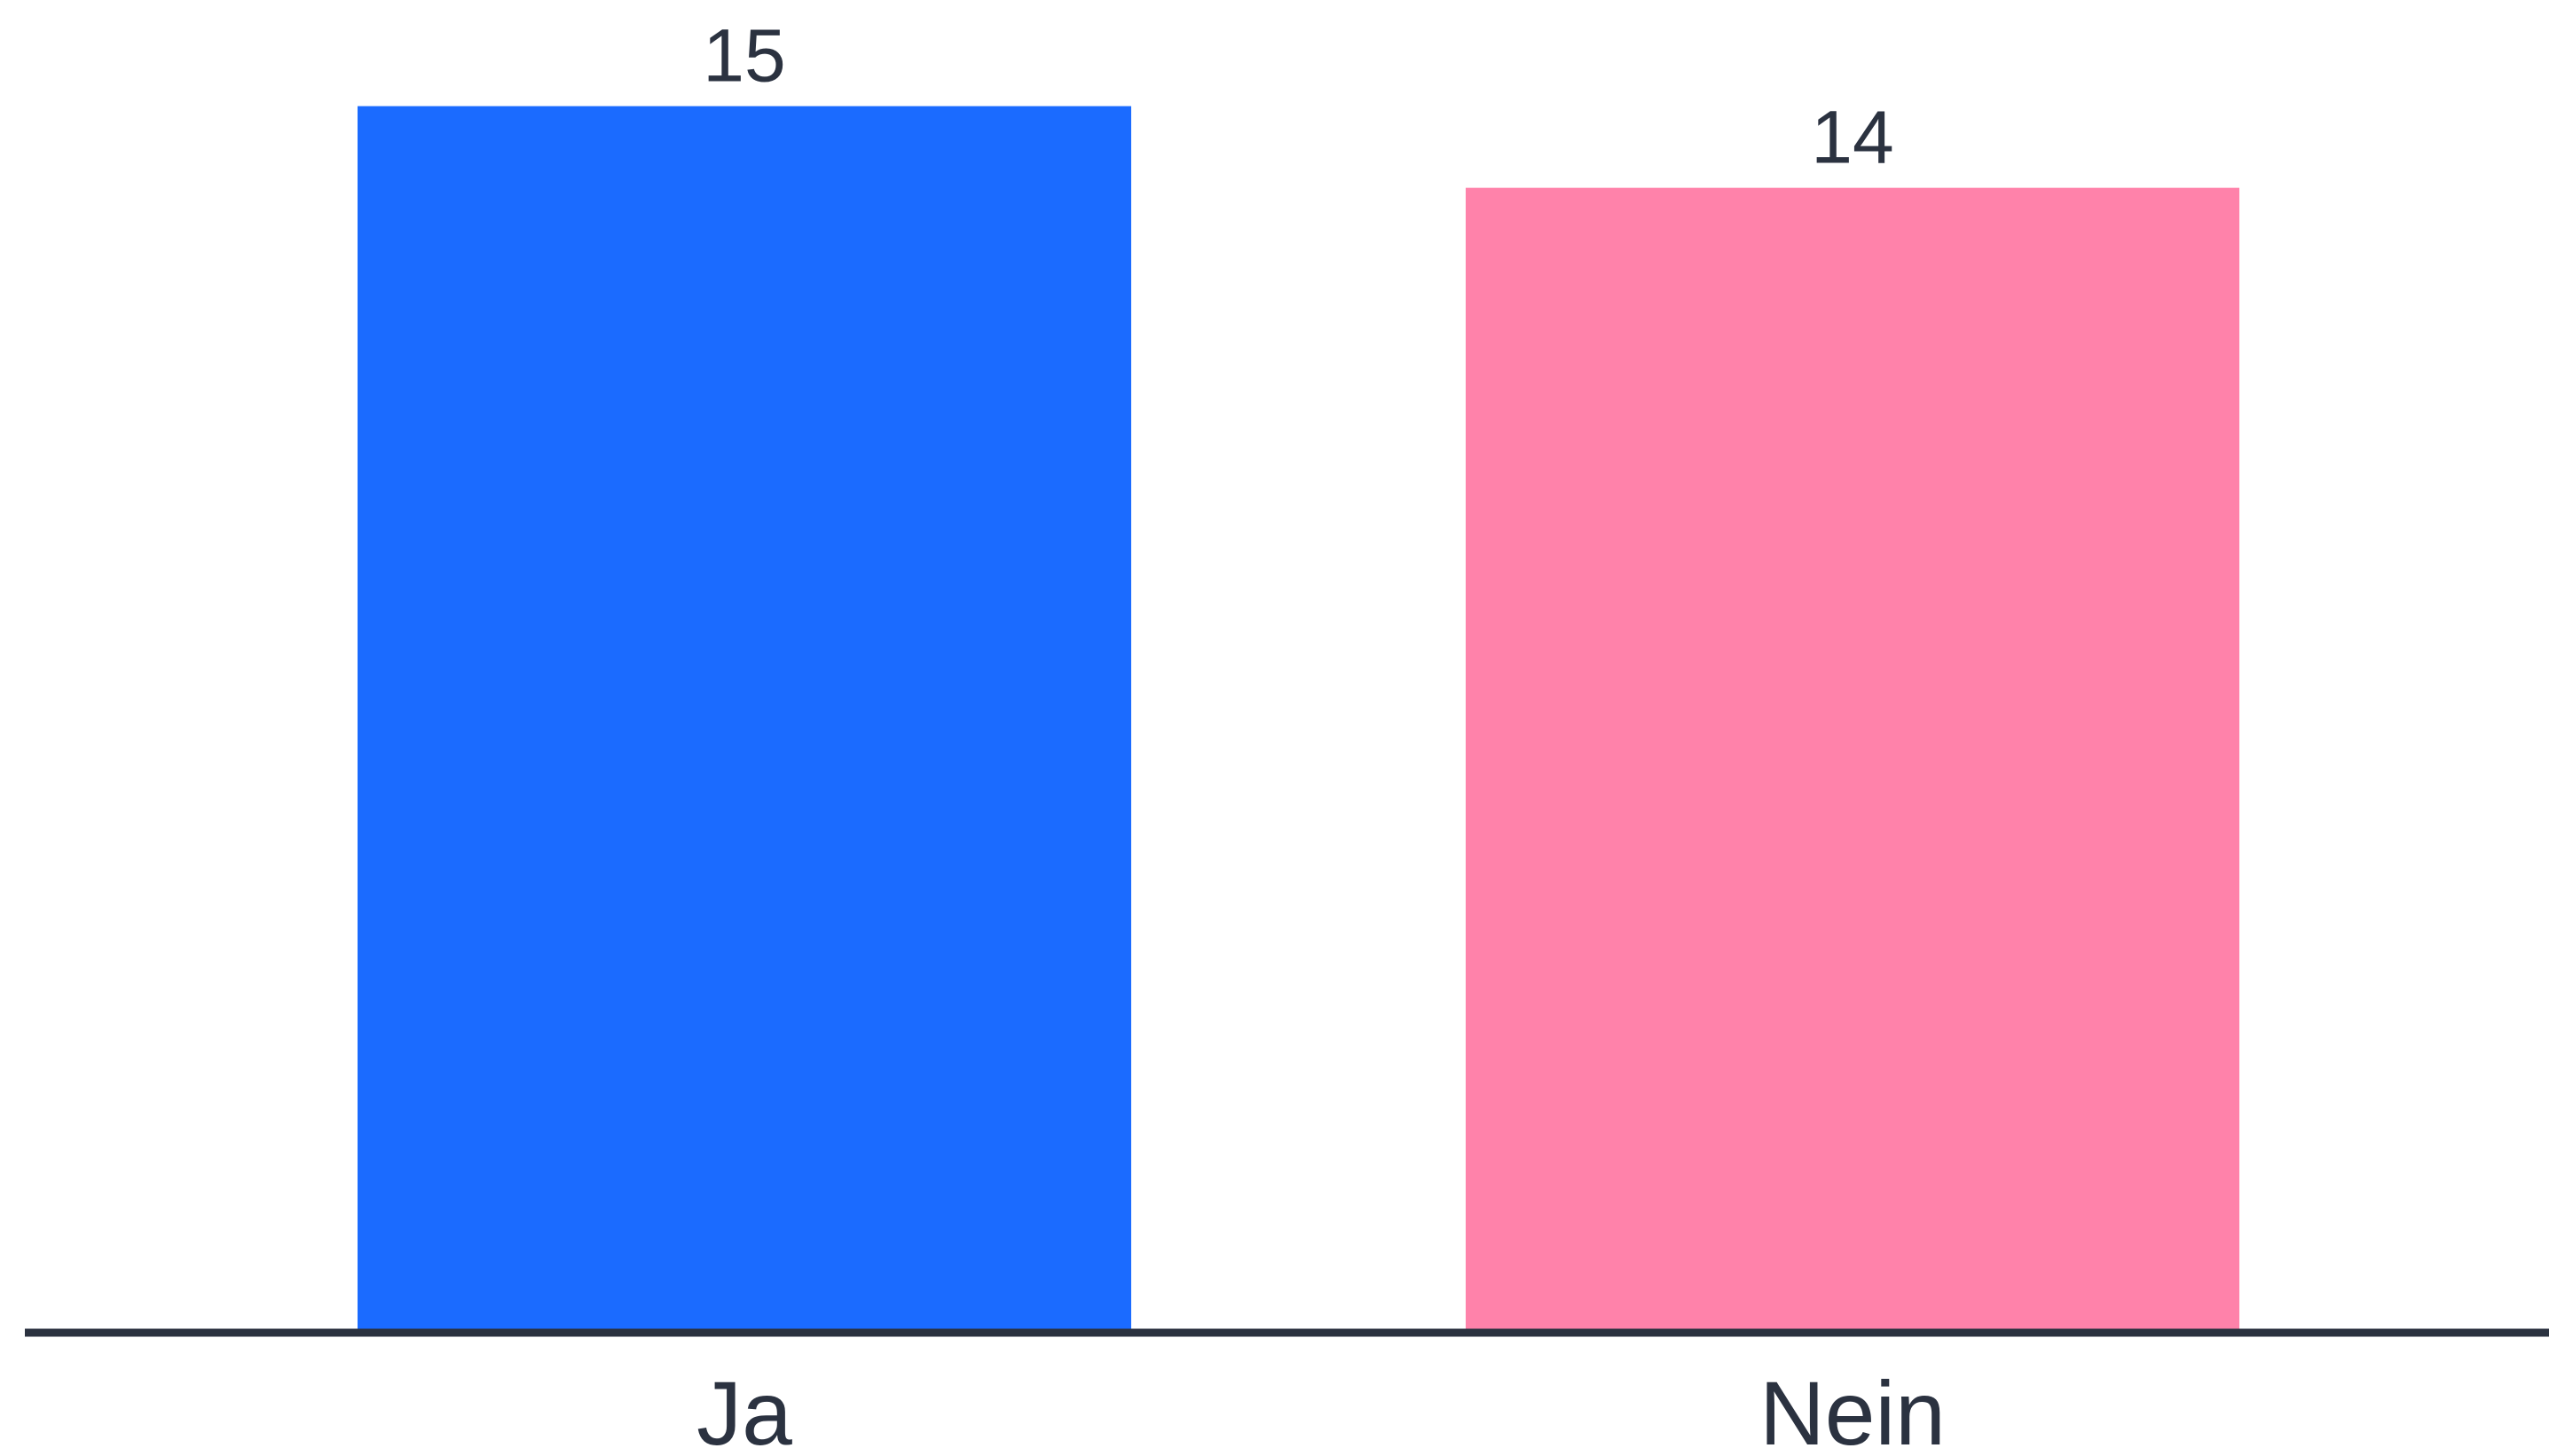 The height and width of the screenshot is (1456, 2549). What do you see at coordinates (1852, 1407) in the screenshot?
I see `category-label-nein: Nein` at bounding box center [1852, 1407].